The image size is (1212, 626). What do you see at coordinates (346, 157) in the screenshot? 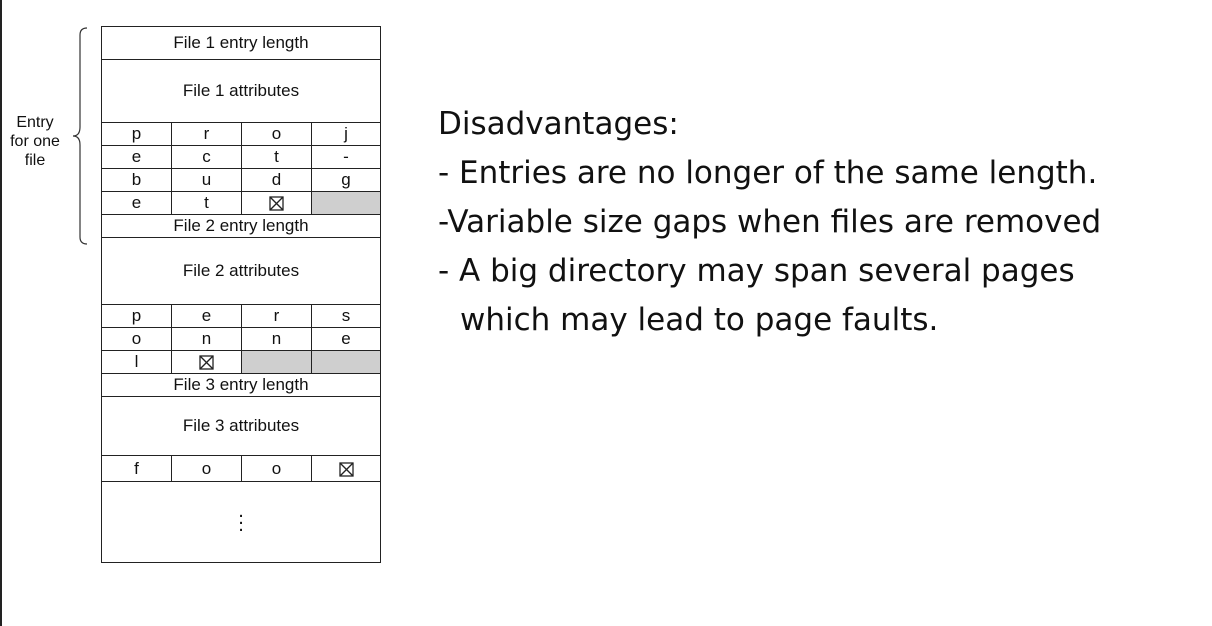
I see `file-name-char-cell: -` at bounding box center [346, 157].